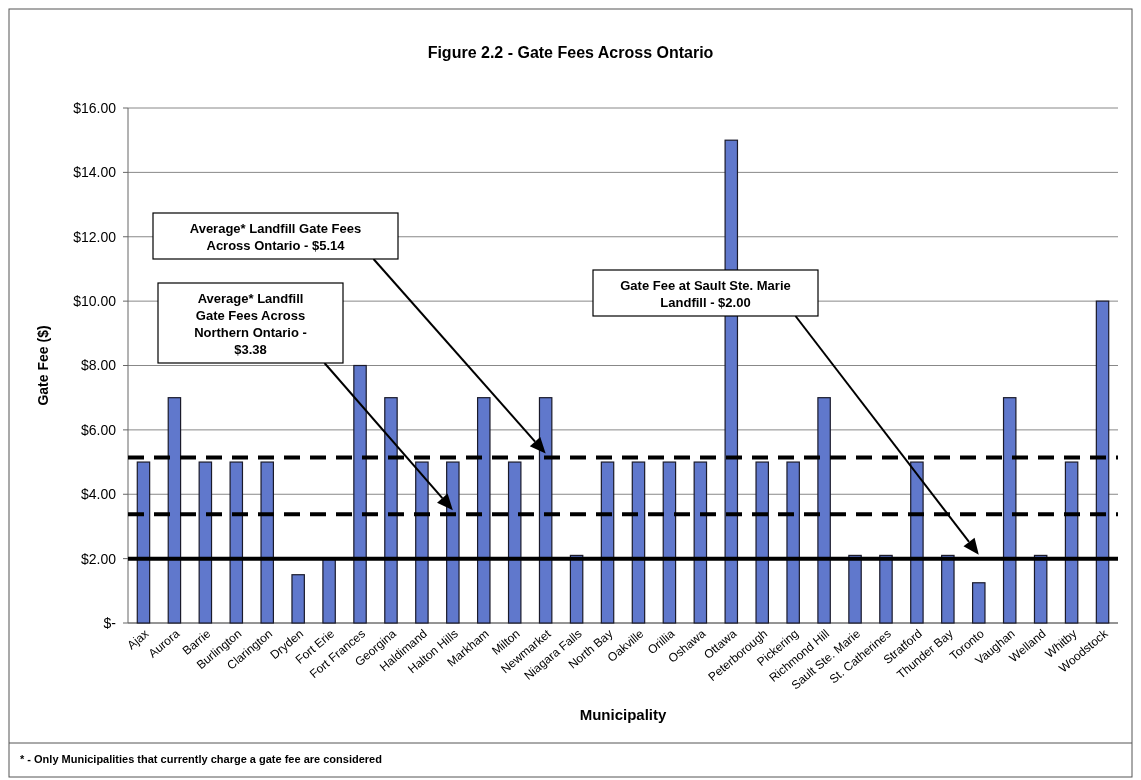 This screenshot has height=780, width=1141. I want to click on y-tick-label: $12.00, so click(95, 236).